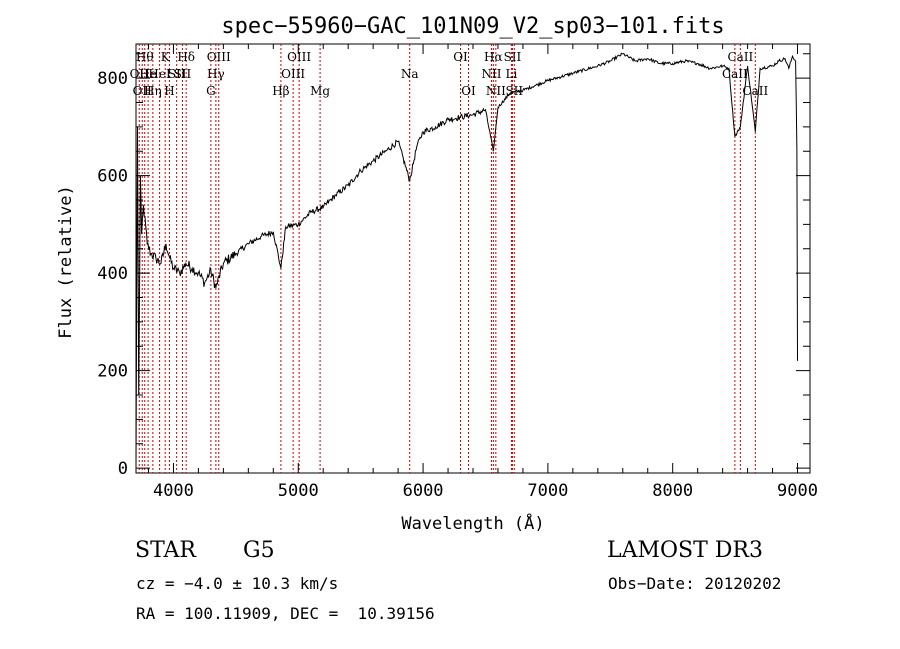 The width and height of the screenshot is (900, 649). Describe the element at coordinates (211, 91) in the screenshot. I see `line-marker-label: G` at that location.